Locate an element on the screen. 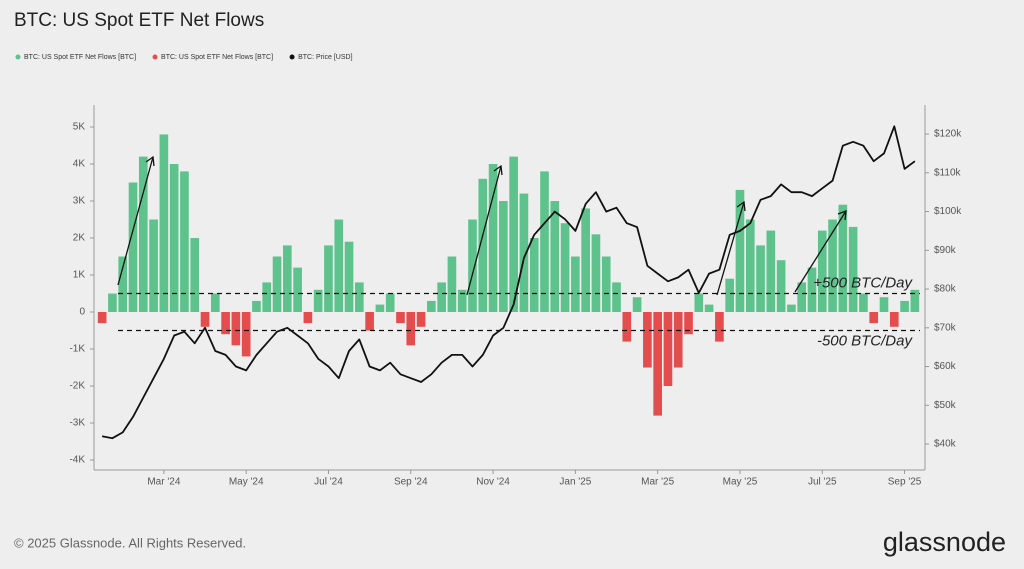 This screenshot has width=1024, height=569. y2-tick-label: $90k is located at coordinates (945, 250).